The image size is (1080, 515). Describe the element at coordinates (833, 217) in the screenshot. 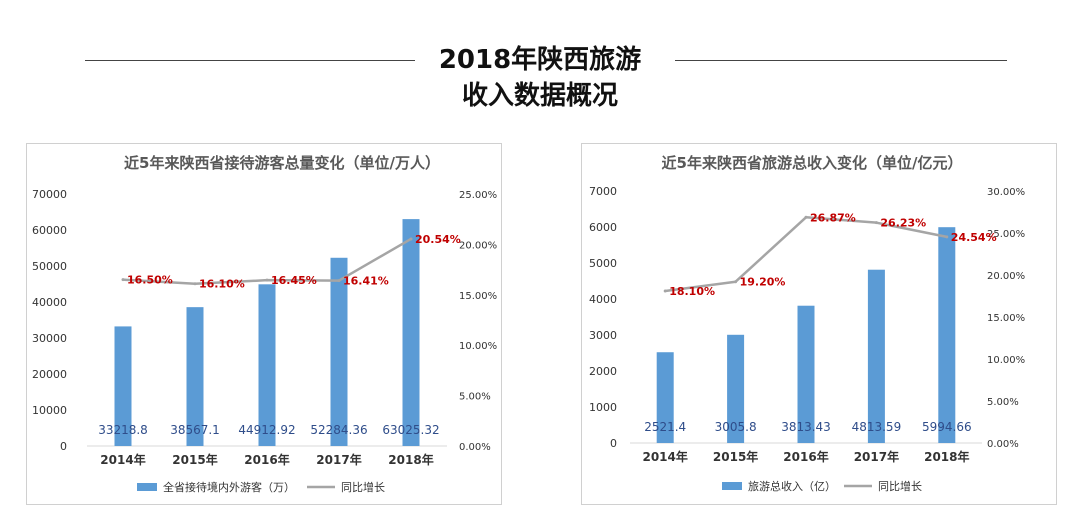

I see `growth-label: 26.87%` at that location.